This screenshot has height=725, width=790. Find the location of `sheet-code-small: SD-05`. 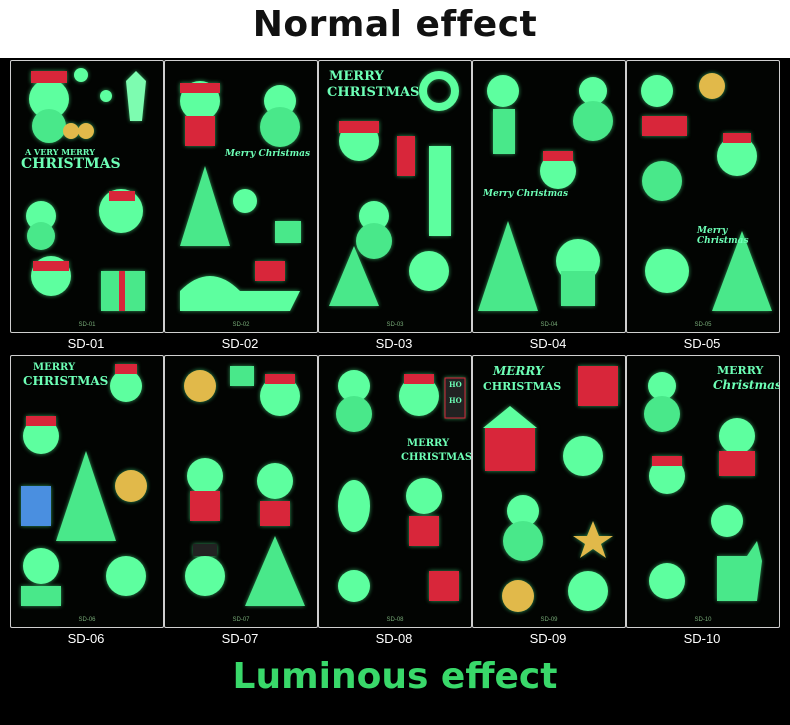

sheet-code-small: SD-05 is located at coordinates (703, 325).